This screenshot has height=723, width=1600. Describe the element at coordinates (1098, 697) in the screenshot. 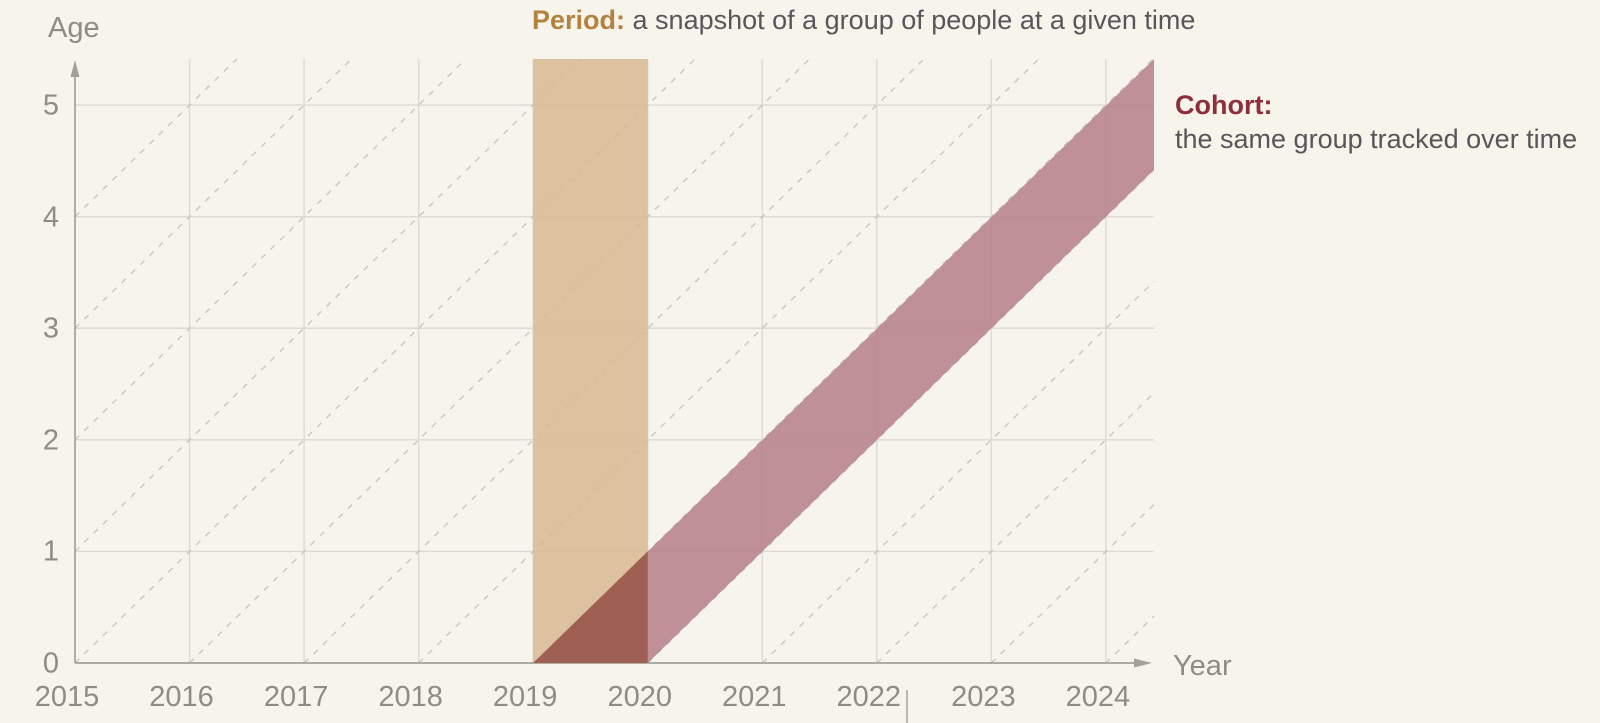

I see `x-tick-label: 2024` at that location.